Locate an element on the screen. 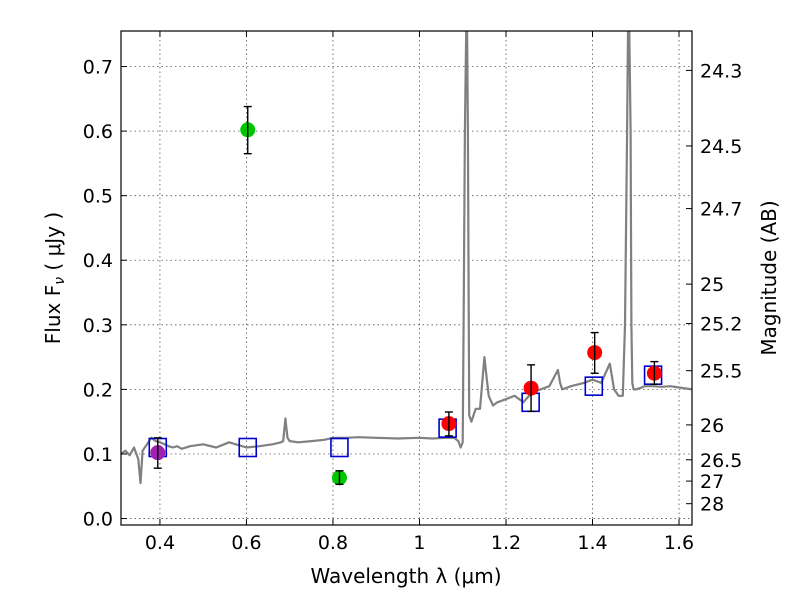  y2-tick-label: 24.7 is located at coordinates (721, 210).